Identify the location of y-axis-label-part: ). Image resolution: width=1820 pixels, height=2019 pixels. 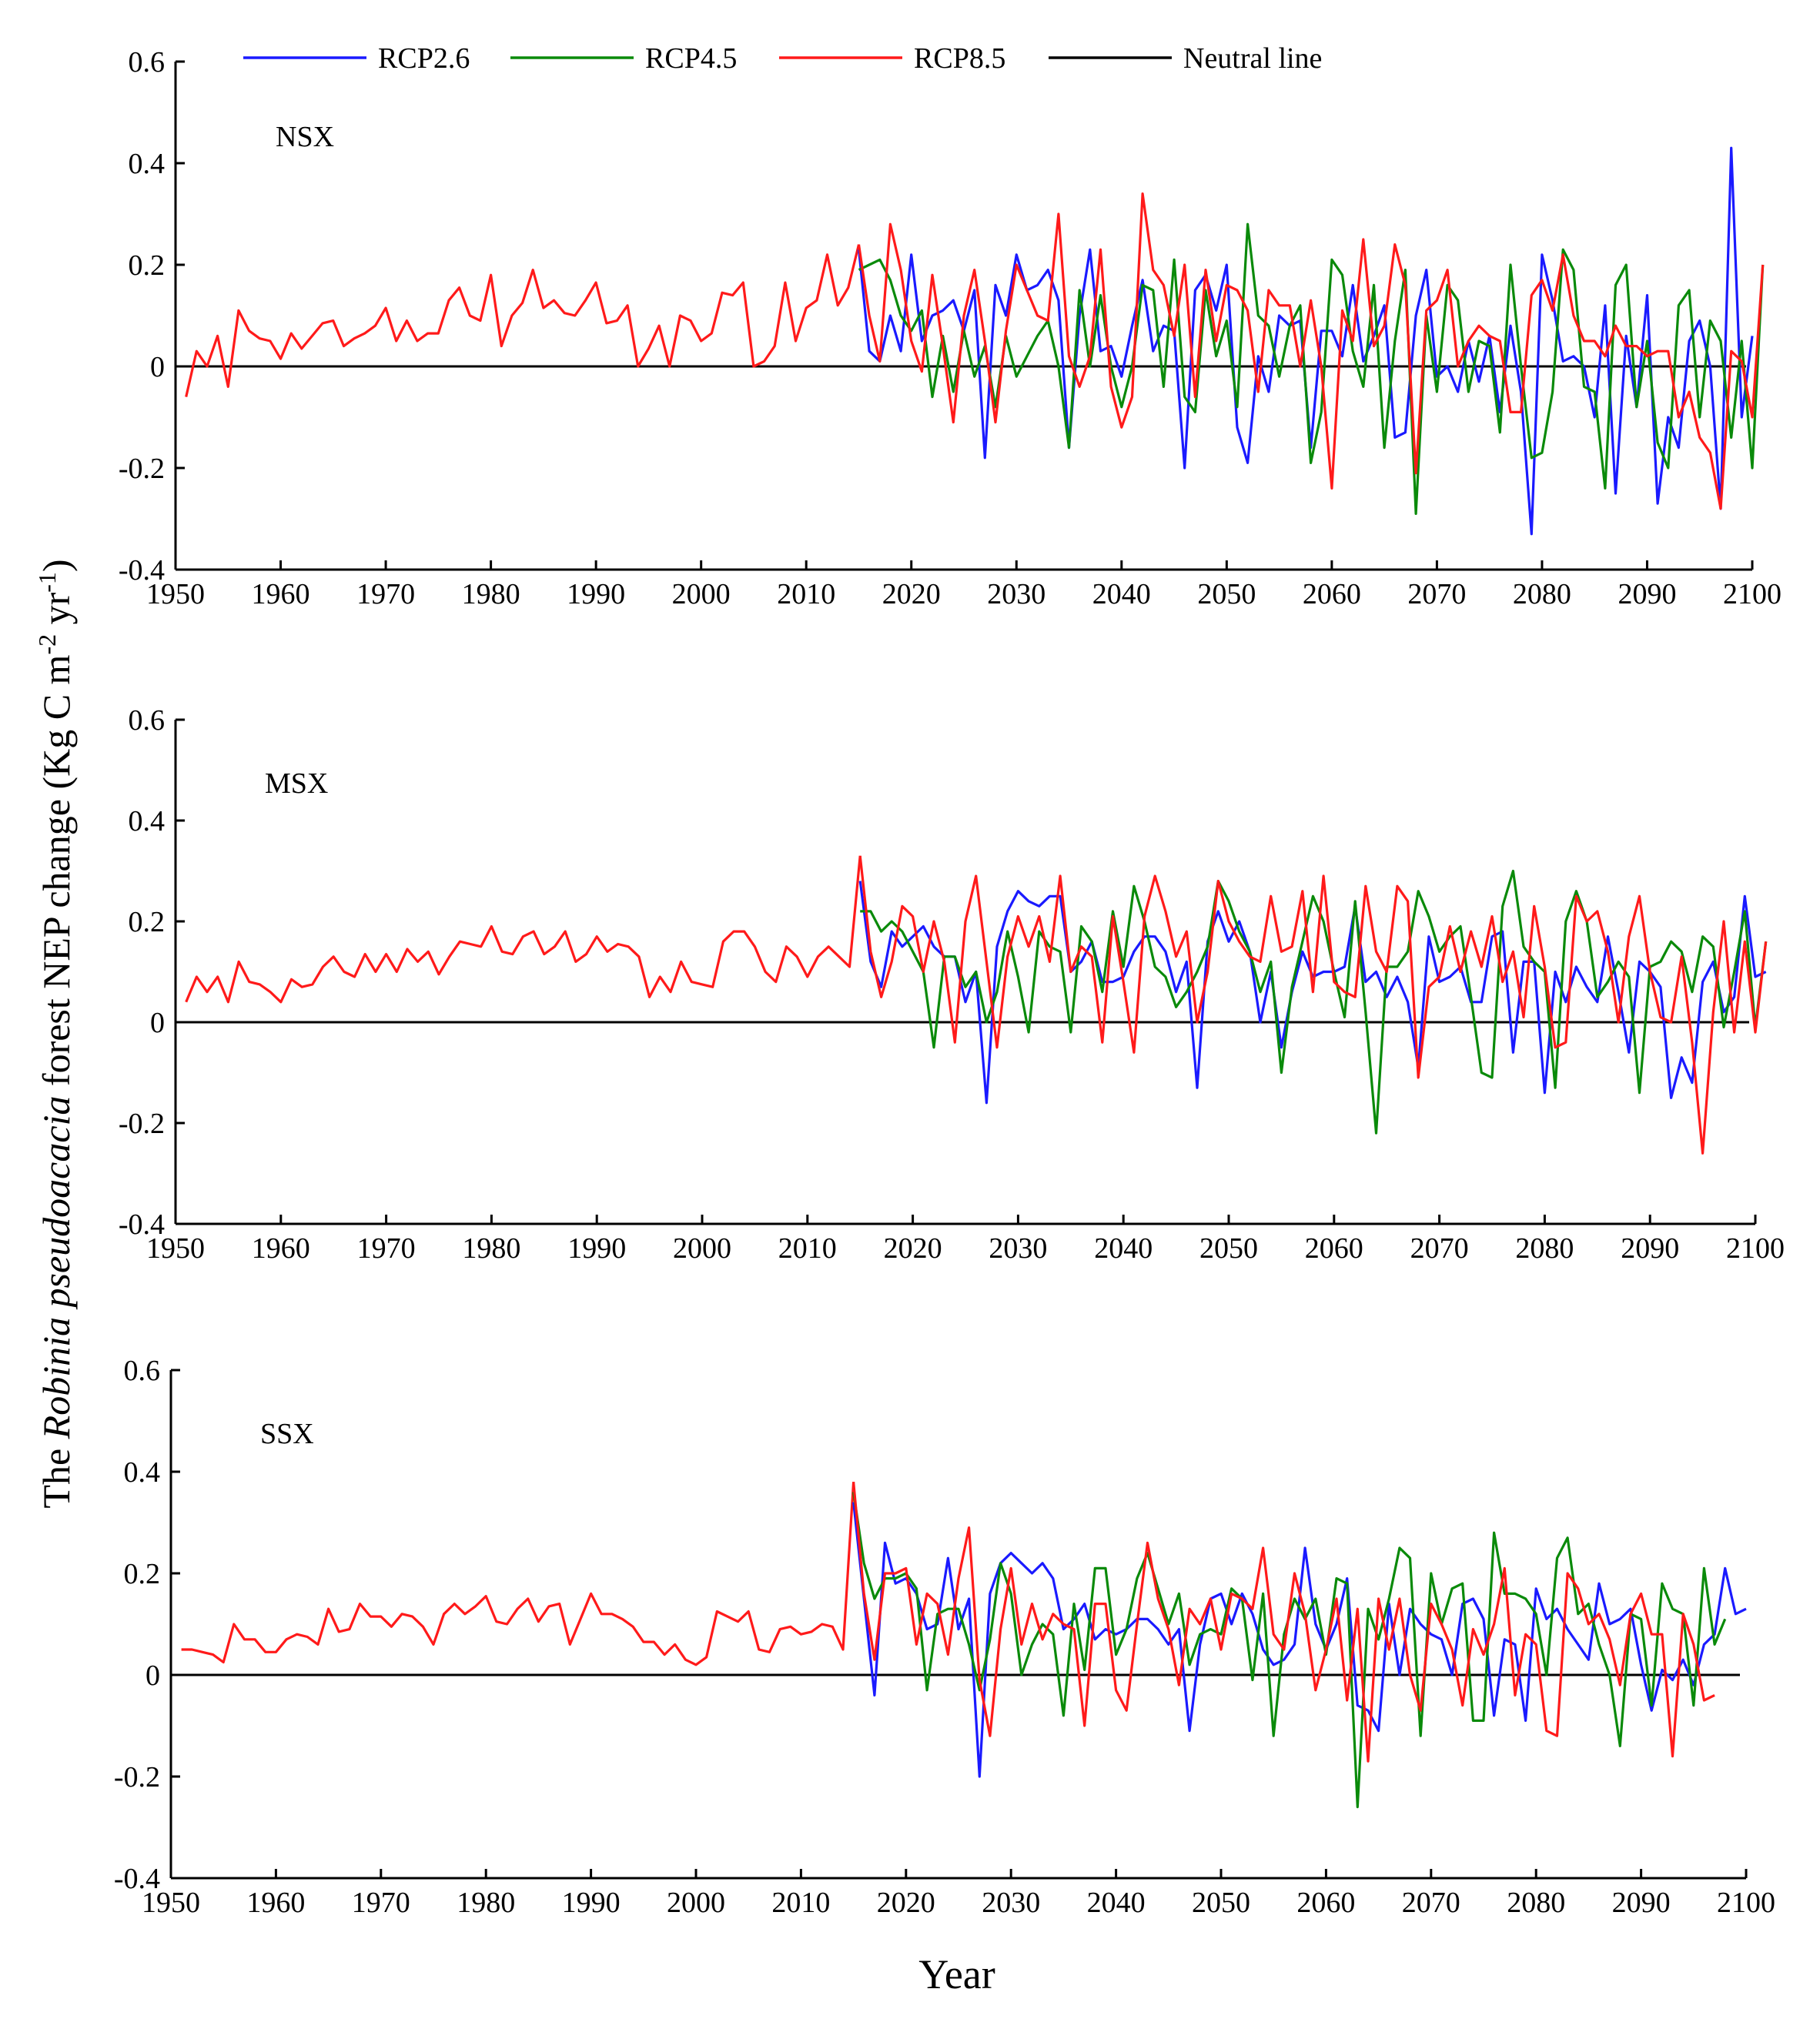
(56, 566).